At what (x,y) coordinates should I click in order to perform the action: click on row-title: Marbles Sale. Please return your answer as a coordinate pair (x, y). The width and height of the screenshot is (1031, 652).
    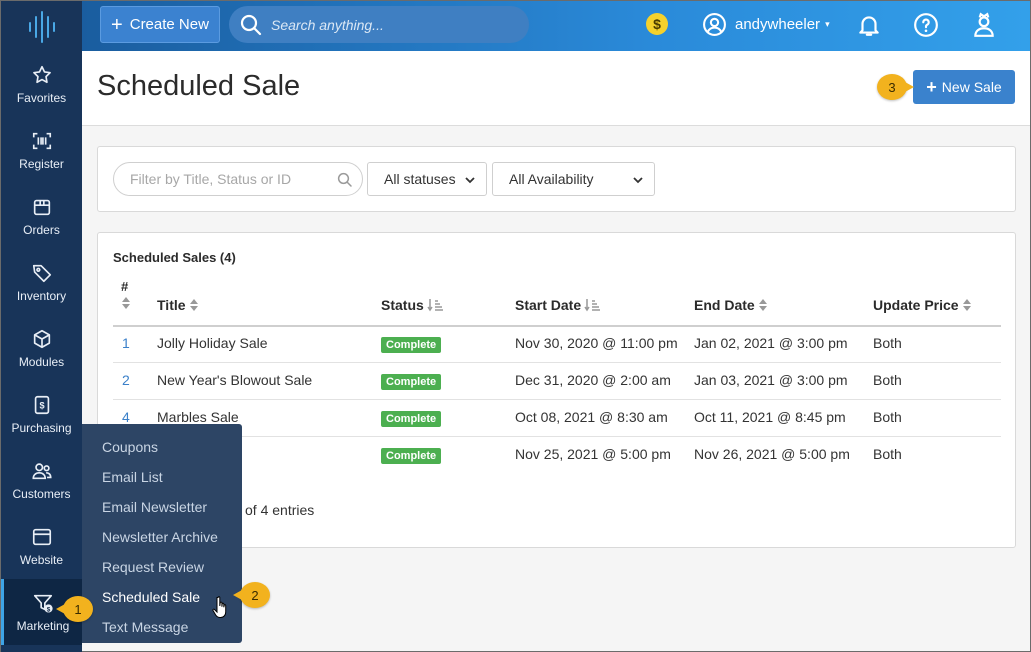
    Looking at the image, I should click on (198, 417).